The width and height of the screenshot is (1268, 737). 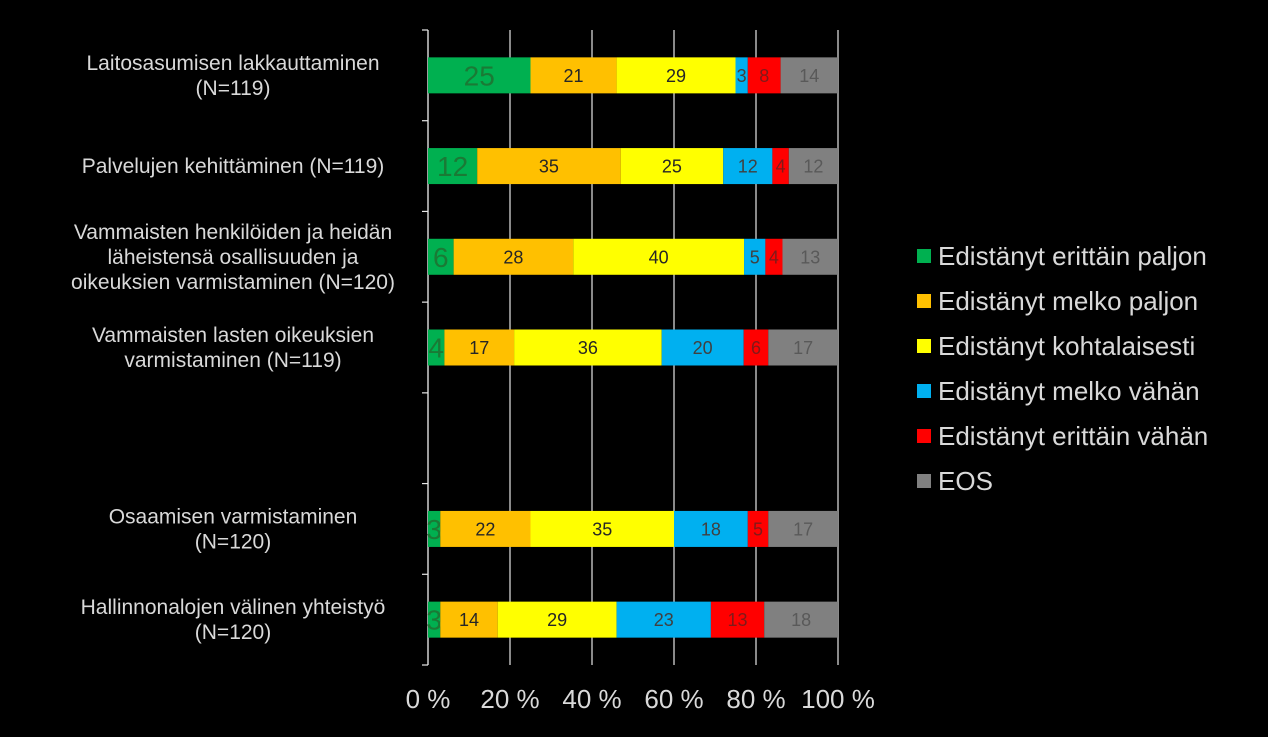 I want to click on category-label: Laitosasumisen lakkauttaminen, so click(x=233, y=63).